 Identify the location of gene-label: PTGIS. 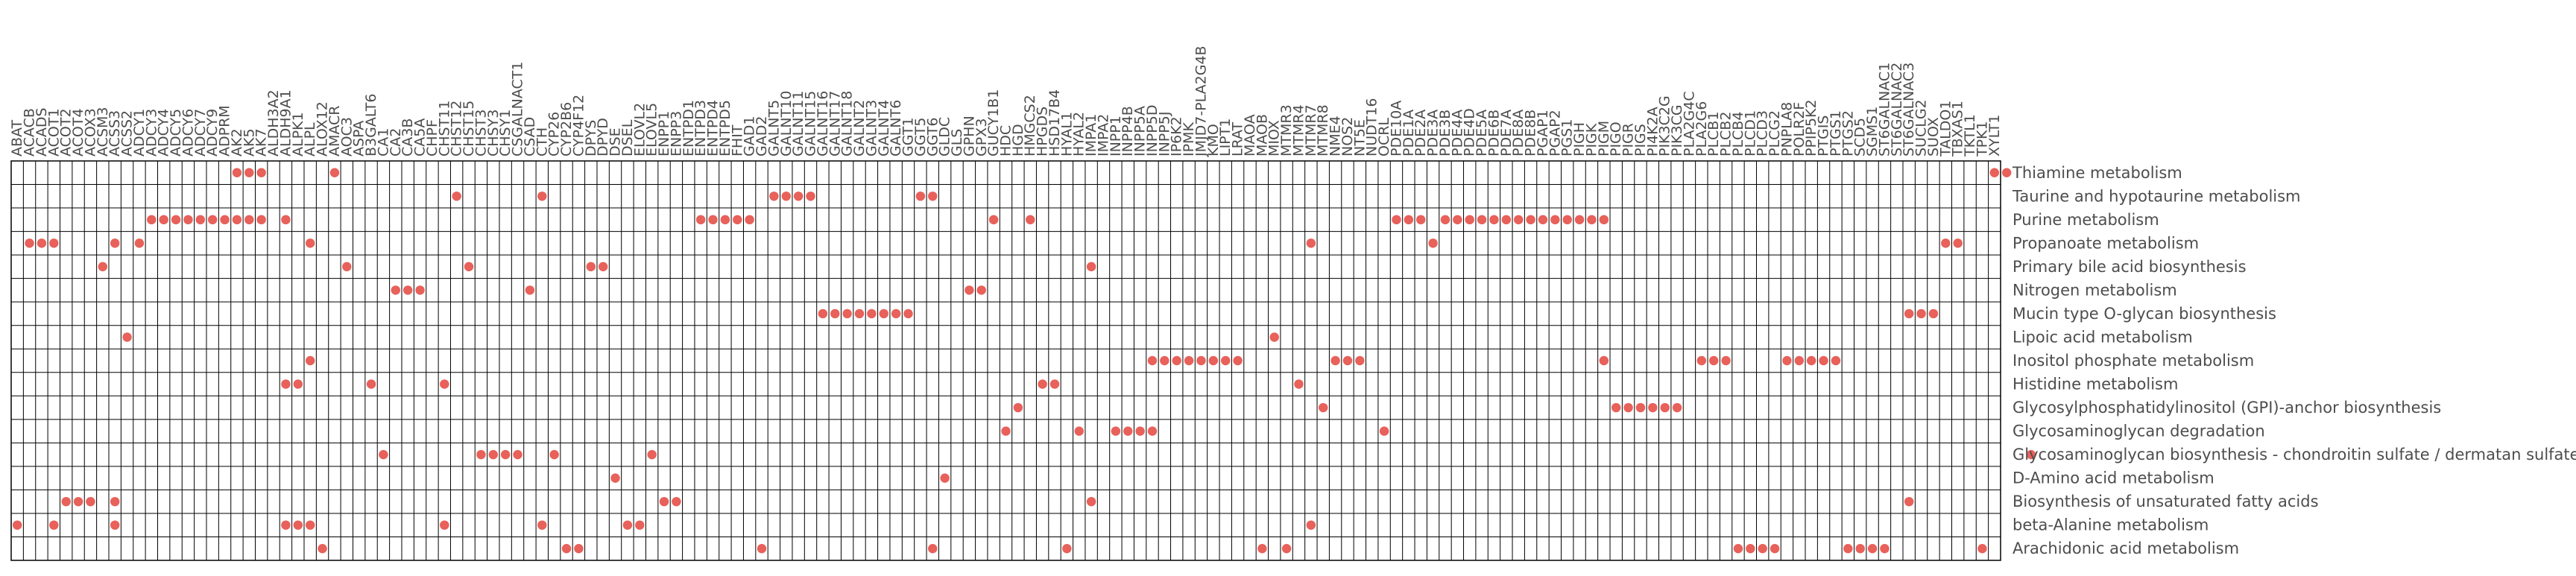
(1824, 135).